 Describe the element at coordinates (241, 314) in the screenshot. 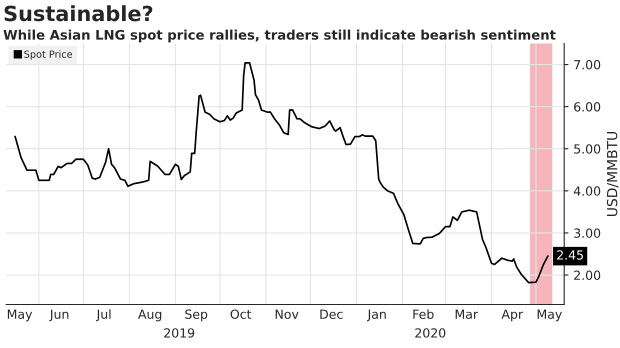

I see `x-tick-label: Oct` at that location.